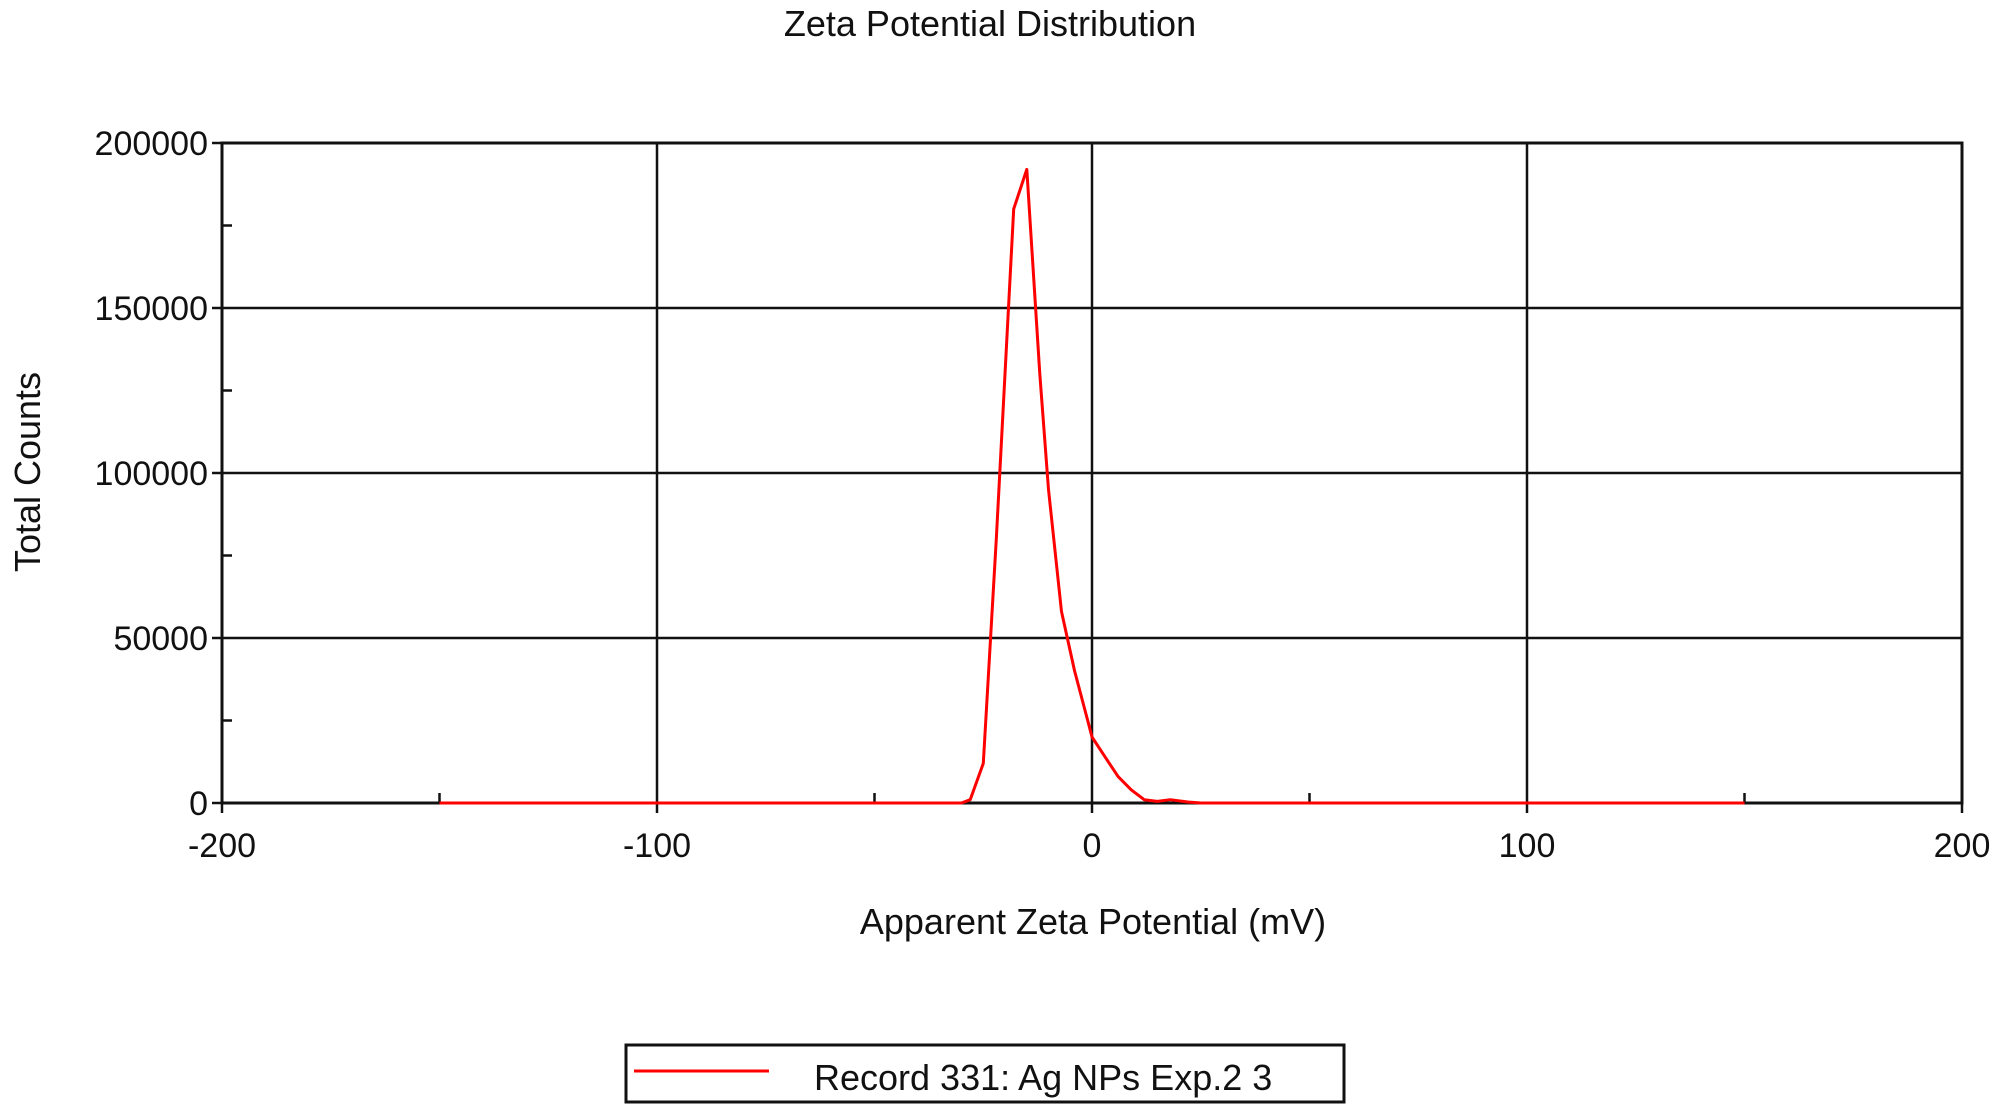 This screenshot has width=2008, height=1115. I want to click on x-tick-label: -200, so click(222, 846).